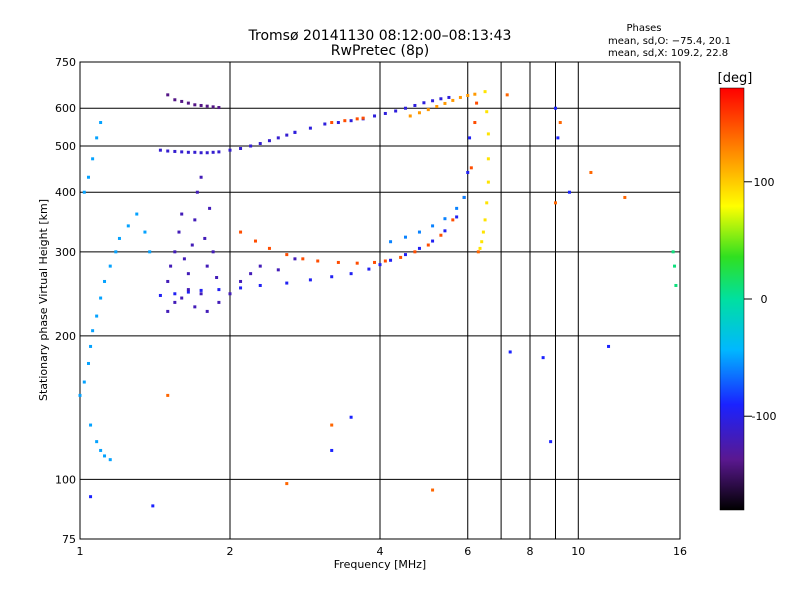  I want to click on colorbar-ticks: -100 0 100, so click(760, 299).